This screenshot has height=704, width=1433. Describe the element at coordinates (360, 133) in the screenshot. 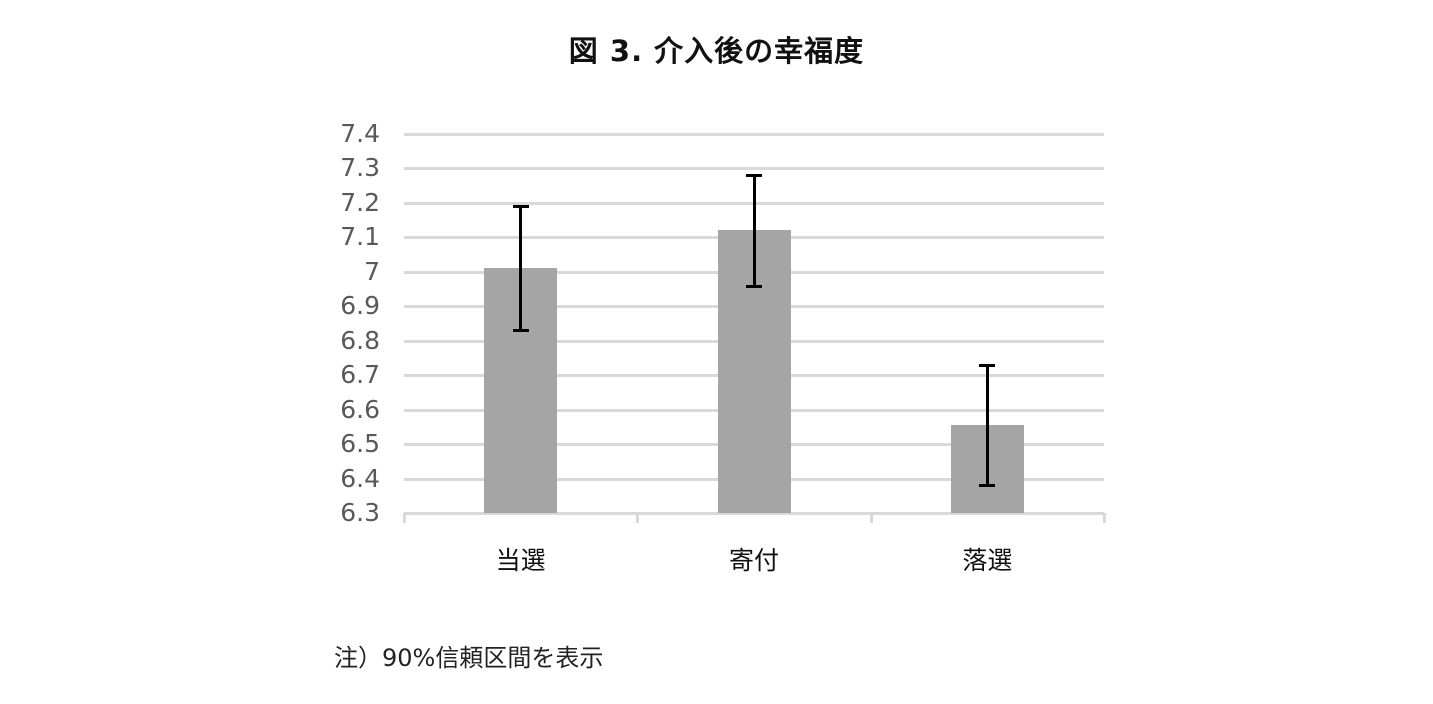

I see `y-tick-label: 7.4` at that location.